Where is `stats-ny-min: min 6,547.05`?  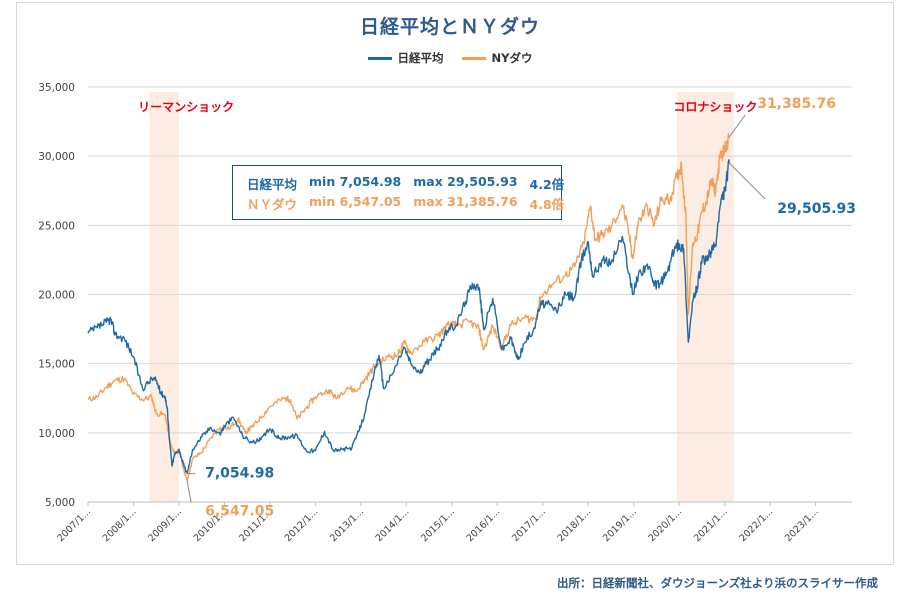 stats-ny-min: min 6,547.05 is located at coordinates (355, 201).